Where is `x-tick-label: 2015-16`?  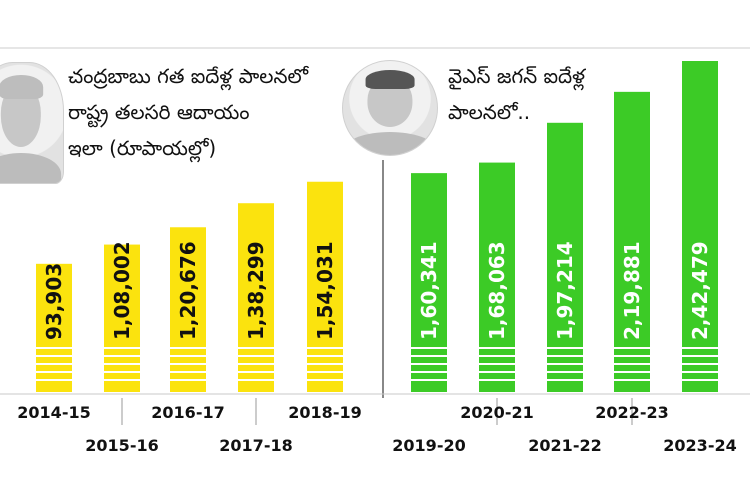 x-tick-label: 2015-16 is located at coordinates (121, 445).